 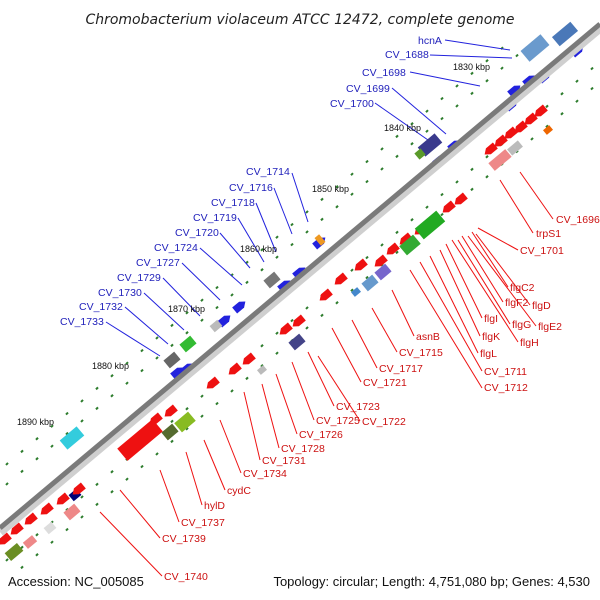 I want to click on gene-label: CV_1711, so click(x=505, y=372).